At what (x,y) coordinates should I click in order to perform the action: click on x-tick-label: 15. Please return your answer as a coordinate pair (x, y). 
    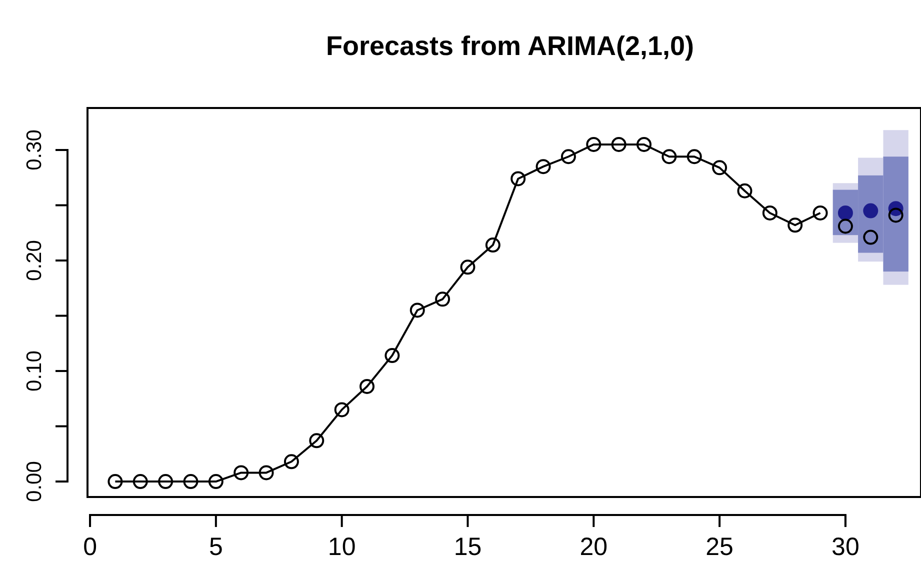
    Looking at the image, I should click on (468, 546).